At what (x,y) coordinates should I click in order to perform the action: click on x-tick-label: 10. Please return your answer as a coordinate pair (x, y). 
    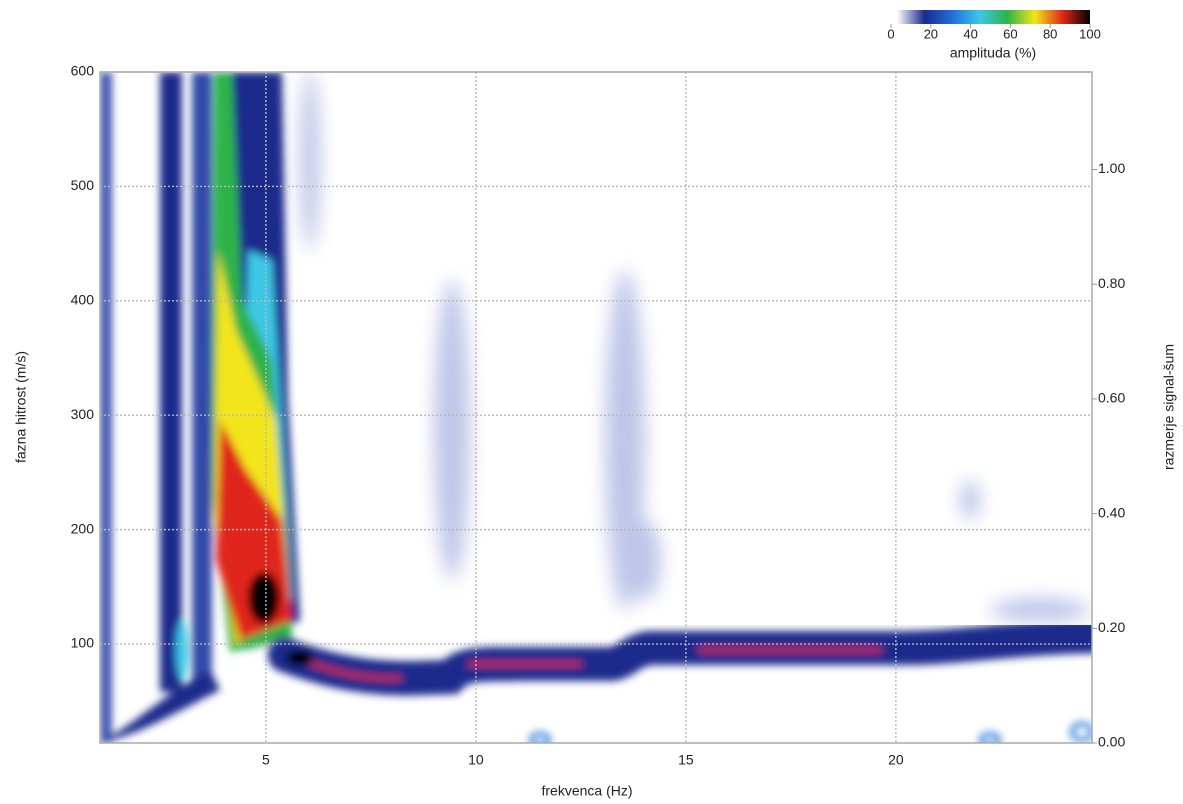
    Looking at the image, I should click on (476, 760).